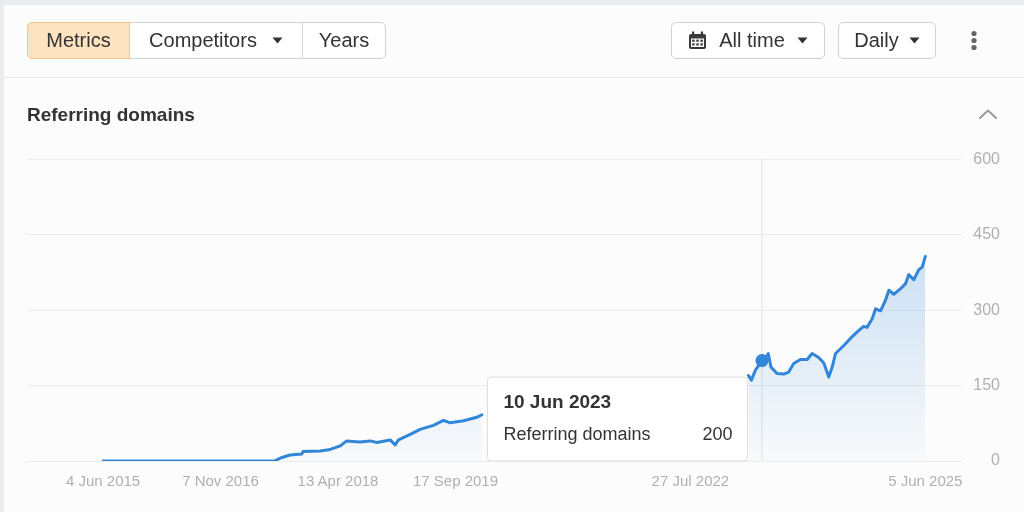 Image resolution: width=1024 pixels, height=512 pixels. What do you see at coordinates (690, 481) in the screenshot?
I see `x-tick-label: 27 Jul 2022` at bounding box center [690, 481].